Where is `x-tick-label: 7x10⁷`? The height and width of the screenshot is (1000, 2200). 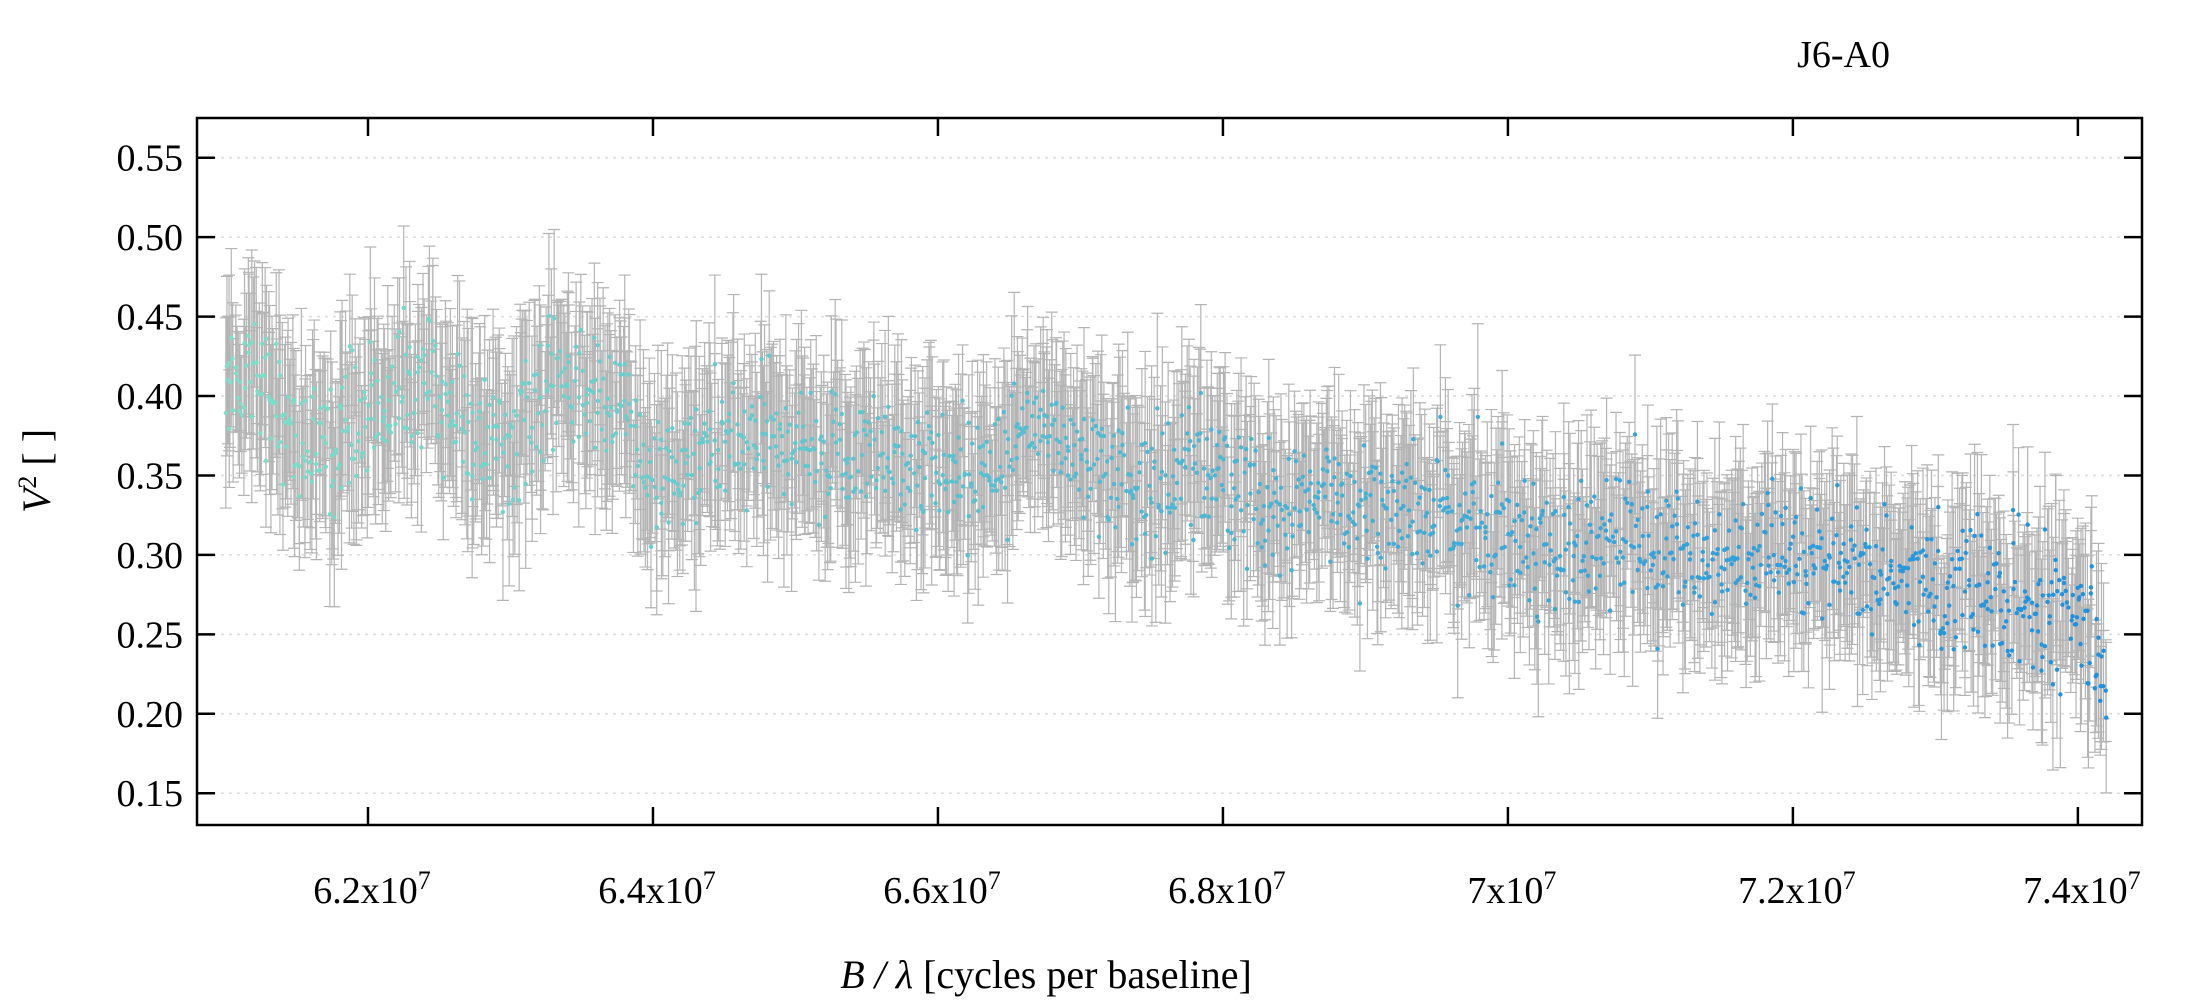 x-tick-label: 7x10⁷ is located at coordinates (1511, 889).